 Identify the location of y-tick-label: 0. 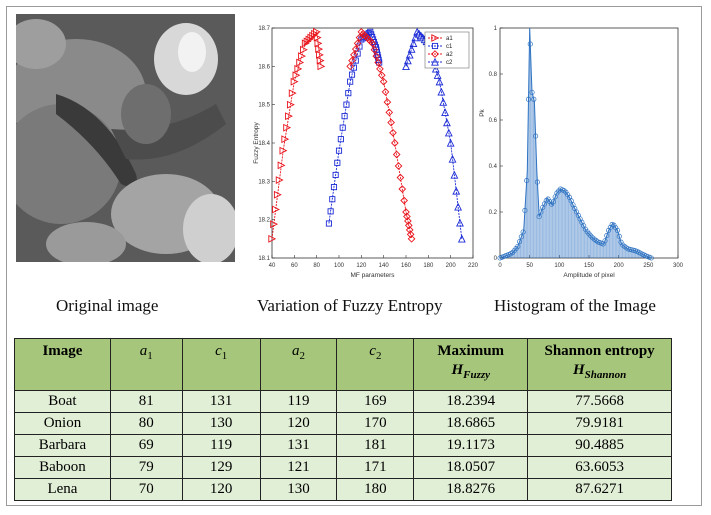
(496, 259).